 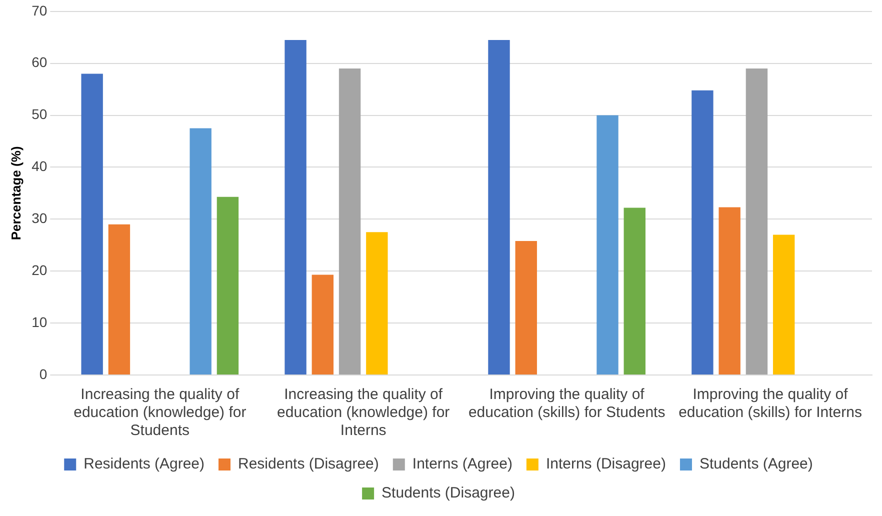 What do you see at coordinates (16, 193) in the screenshot?
I see `y-axis-title: Percentage (%)` at bounding box center [16, 193].